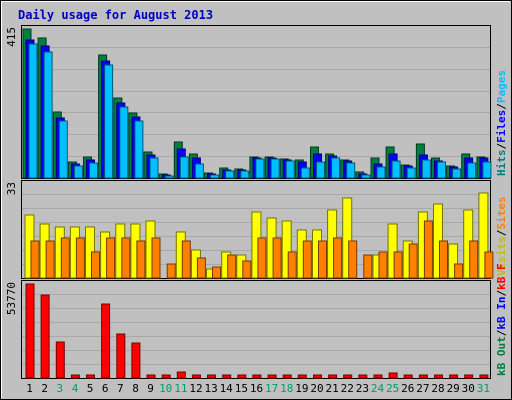  I want to click on day-label-6: 6, so click(105, 388).